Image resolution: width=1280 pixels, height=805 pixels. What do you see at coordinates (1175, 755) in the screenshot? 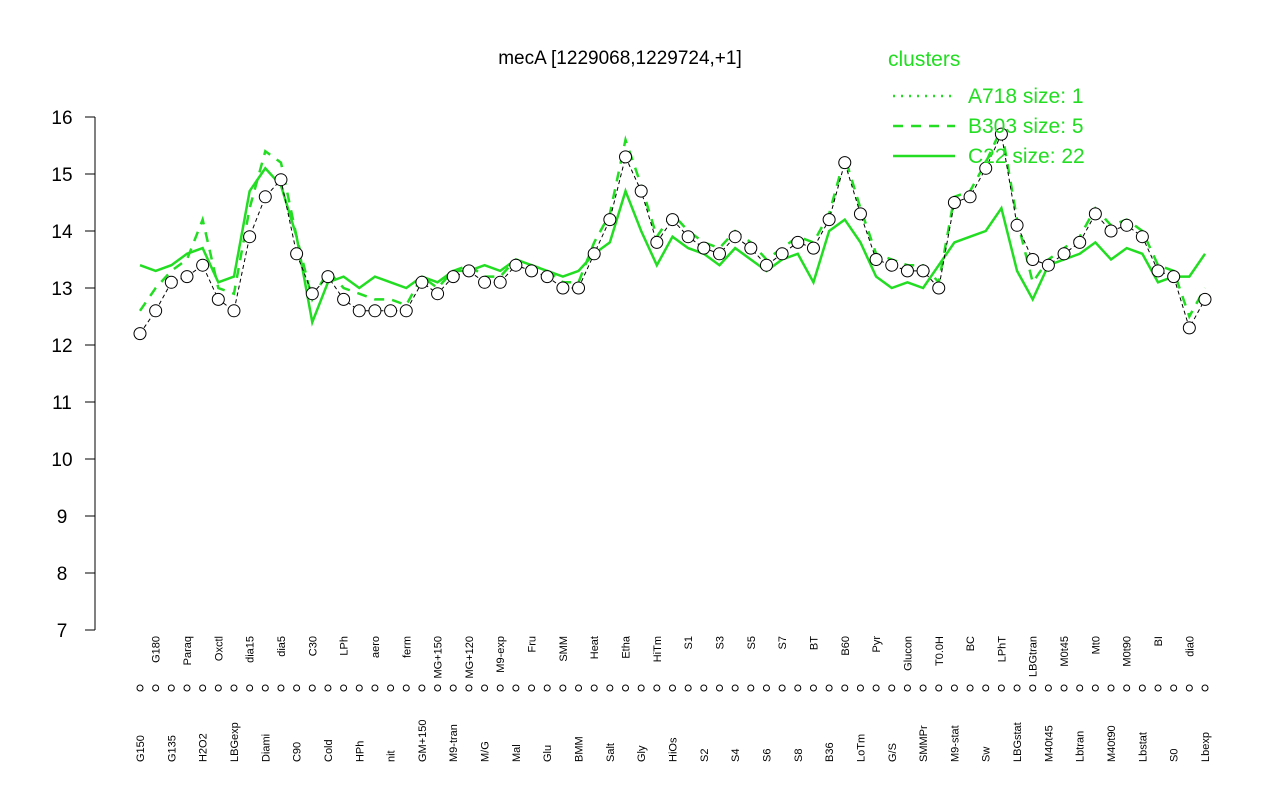
I see `x-tick-label: S0` at bounding box center [1175, 755].